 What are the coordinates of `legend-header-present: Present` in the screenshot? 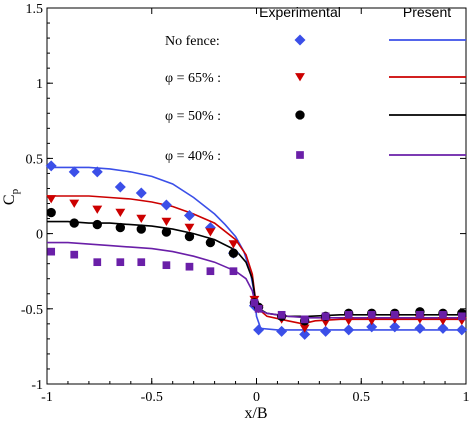 It's located at (427, 12).